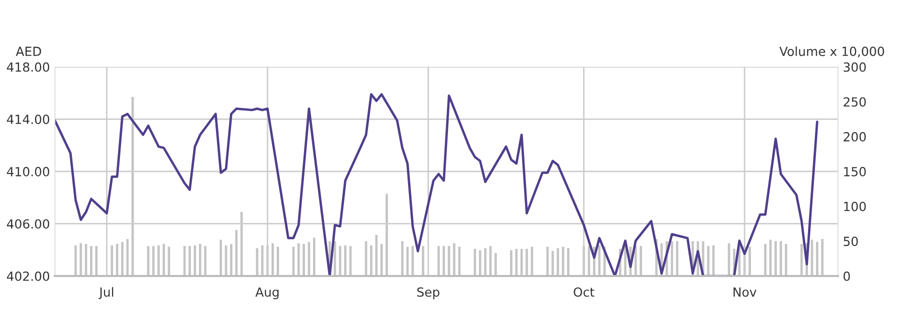  I want to click on y-tick-label: 406.00, so click(28, 224).